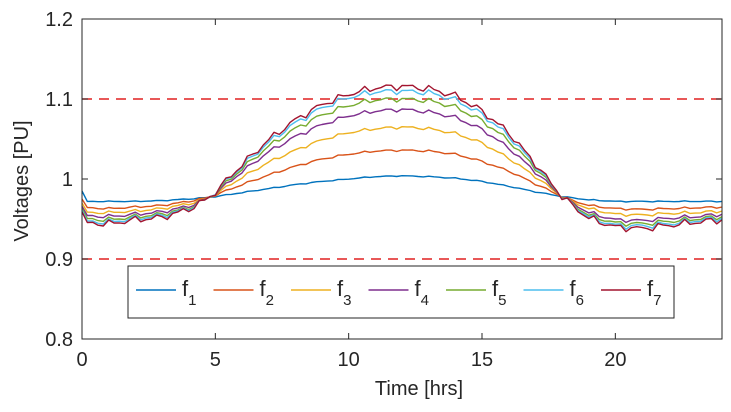 Image resolution: width=731 pixels, height=412 pixels. Describe the element at coordinates (402, 188) in the screenshot. I see `series-line-f1` at that location.